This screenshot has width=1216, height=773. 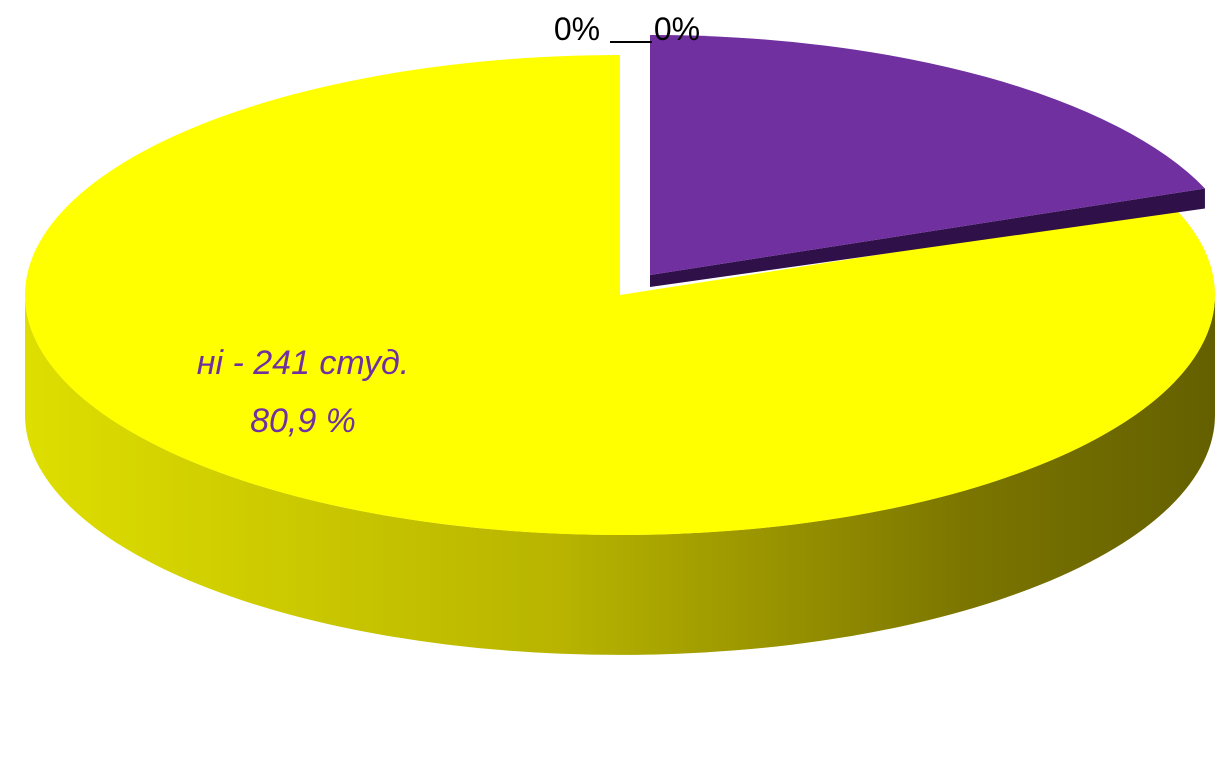 What do you see at coordinates (927, 155) in the screenshot?
I see `pie-slice-tak` at bounding box center [927, 155].